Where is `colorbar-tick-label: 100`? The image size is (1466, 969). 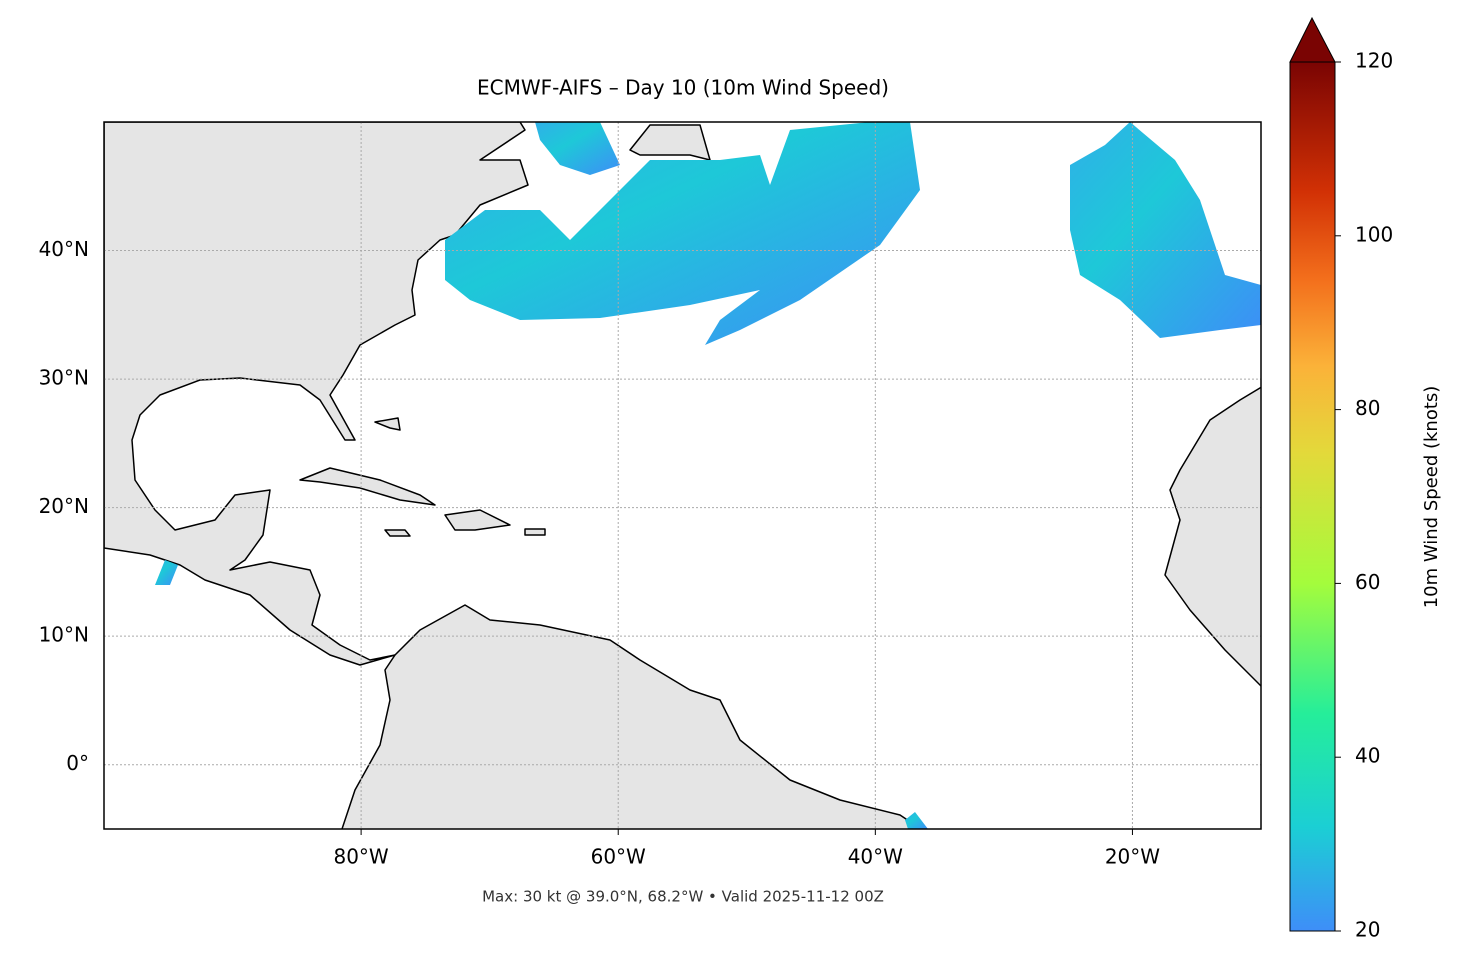
colorbar-tick-label: 100 is located at coordinates (1374, 234).